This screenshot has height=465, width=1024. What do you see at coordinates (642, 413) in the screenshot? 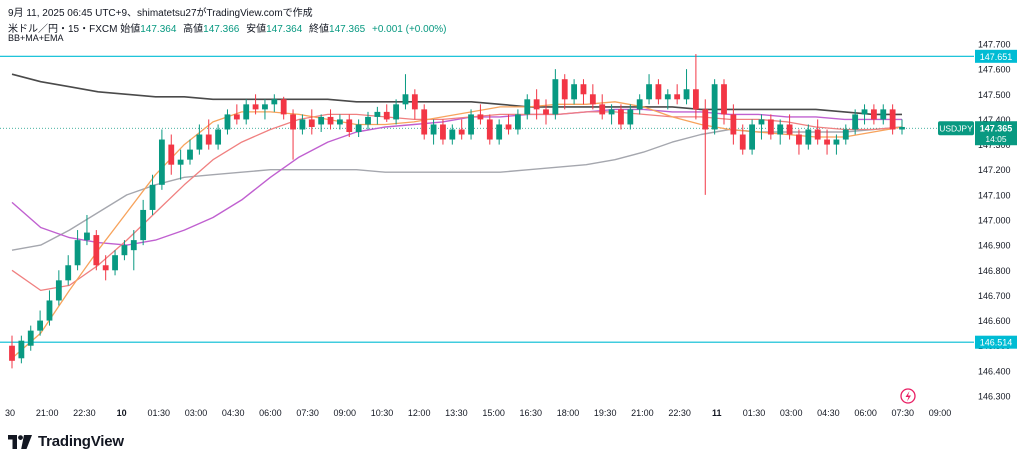
I see `time-tick-label: 21:00` at bounding box center [642, 413].